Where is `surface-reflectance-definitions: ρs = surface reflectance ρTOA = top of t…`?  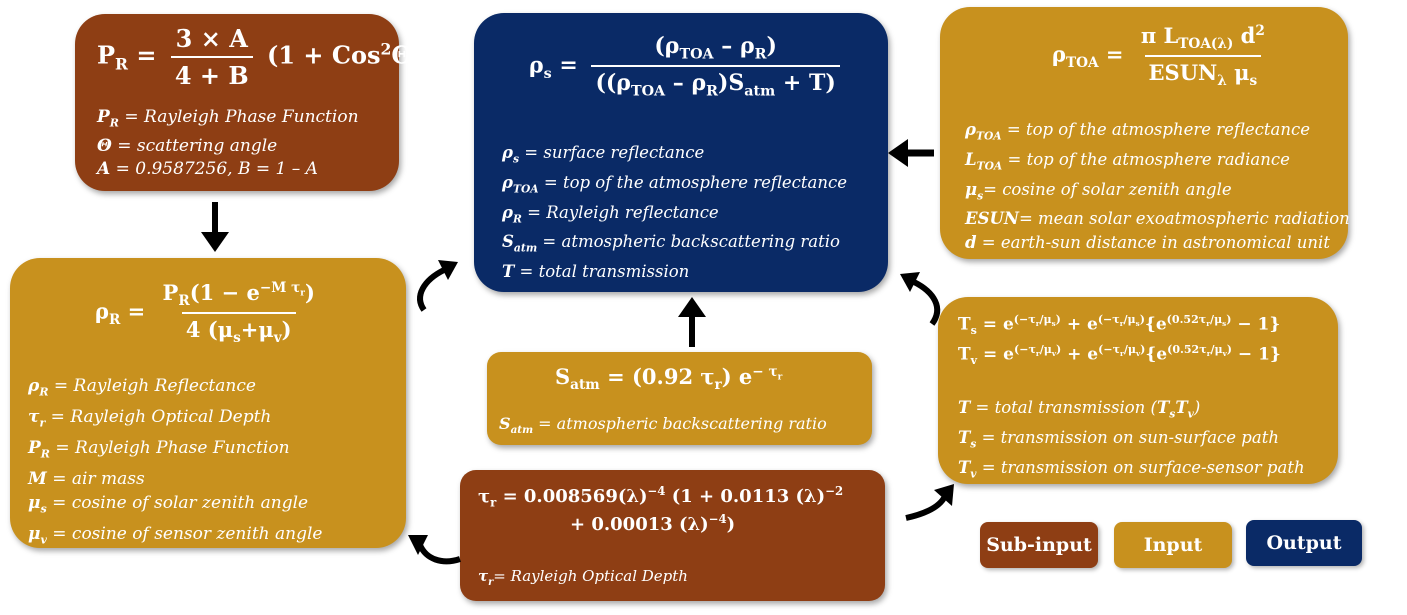 surface-reflectance-definitions: ρs = surface reflectance ρTOA = top of t… is located at coordinates (674, 212).